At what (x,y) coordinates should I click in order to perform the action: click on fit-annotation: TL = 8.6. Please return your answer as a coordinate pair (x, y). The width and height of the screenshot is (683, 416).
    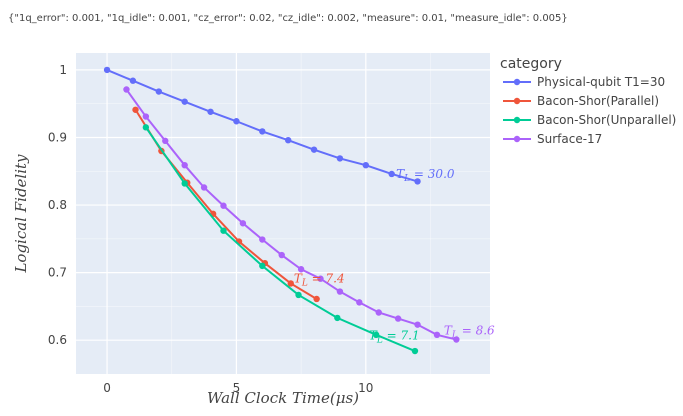
    Looking at the image, I should click on (469, 332).